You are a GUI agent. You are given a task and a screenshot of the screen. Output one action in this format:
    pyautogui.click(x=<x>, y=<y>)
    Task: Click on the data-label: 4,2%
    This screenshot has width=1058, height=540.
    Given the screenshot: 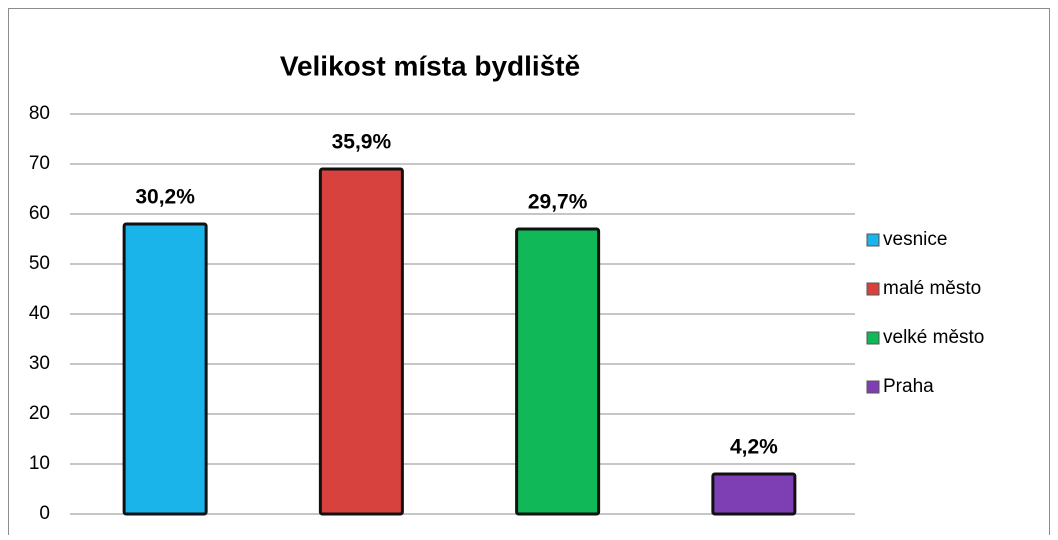 What is the action you would take?
    pyautogui.click(x=754, y=447)
    